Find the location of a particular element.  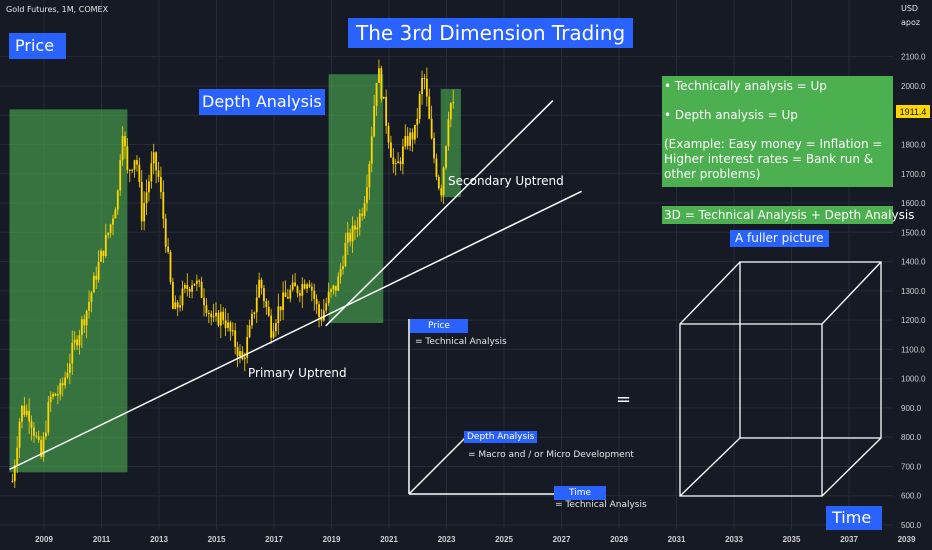

y-tick-label: 900.0 is located at coordinates (911, 408).